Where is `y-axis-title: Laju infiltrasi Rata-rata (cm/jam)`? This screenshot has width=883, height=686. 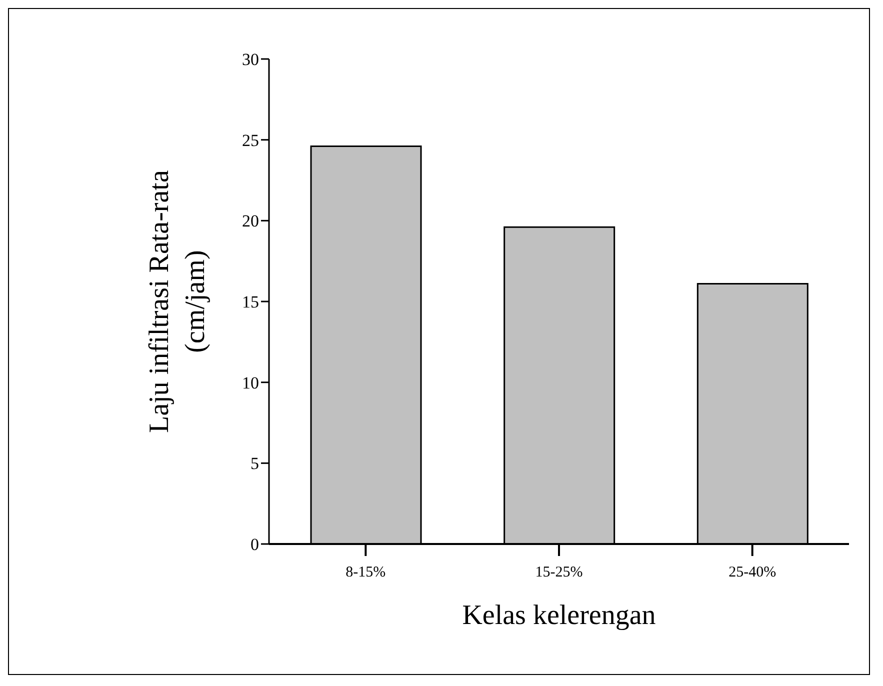
y-axis-title: Laju infiltrasi Rata-rata (cm/jam) is located at coordinates (177, 301).